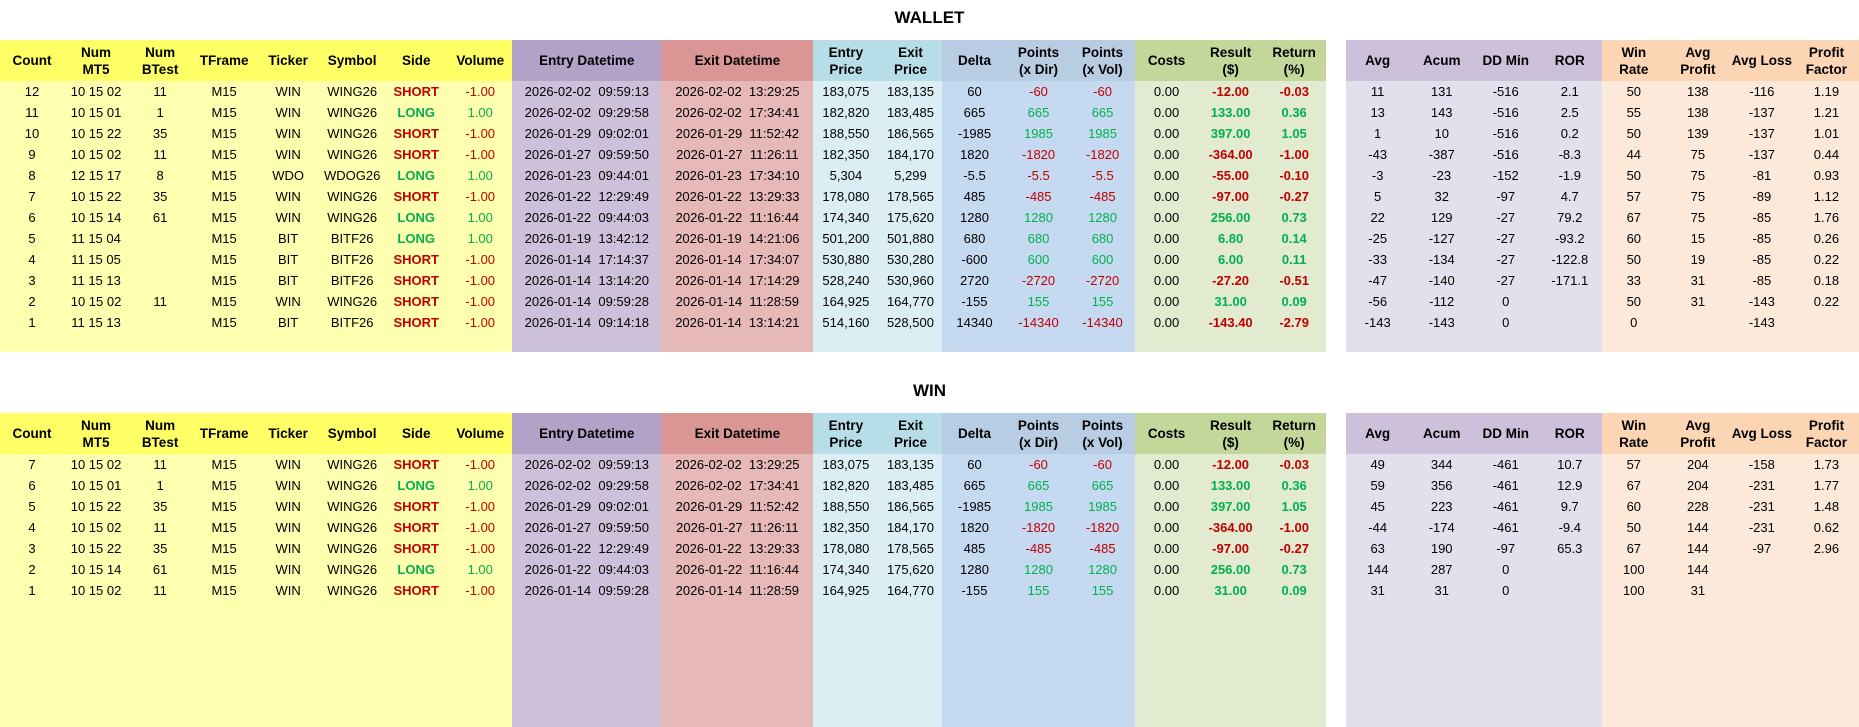 The height and width of the screenshot is (727, 1859). I want to click on cell: 7, so click(32, 196).